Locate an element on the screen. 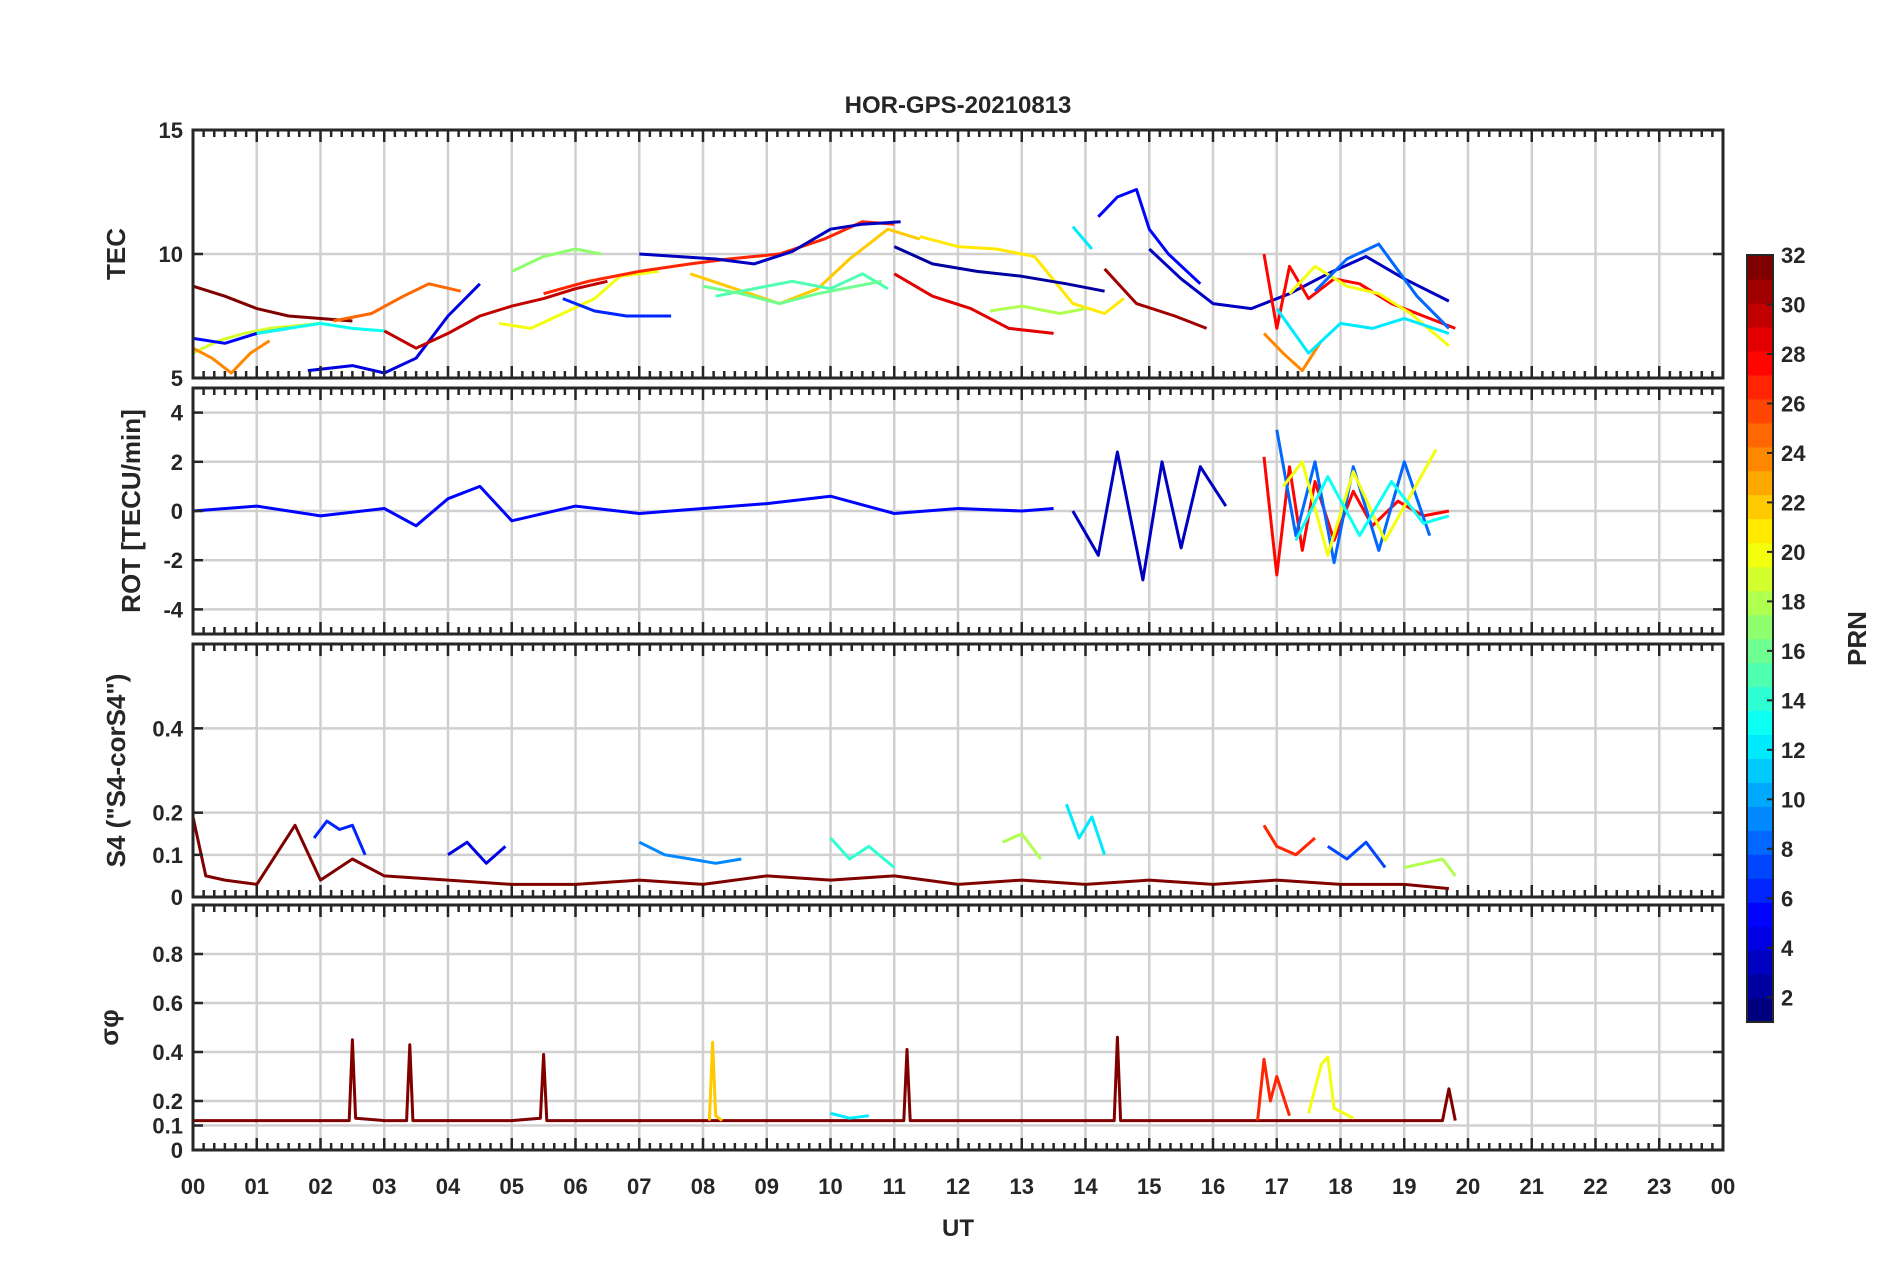  x-tick-label: 02 is located at coordinates (320, 1186).